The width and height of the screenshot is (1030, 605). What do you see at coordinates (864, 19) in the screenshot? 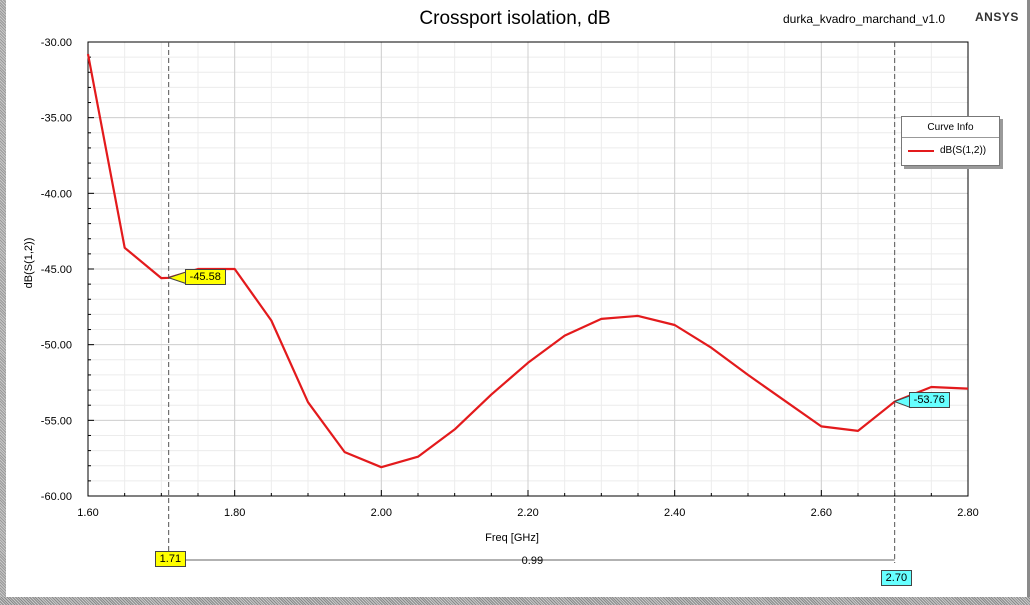
I see `project-name: durka_kvadro_marchand_v1.0` at bounding box center [864, 19].